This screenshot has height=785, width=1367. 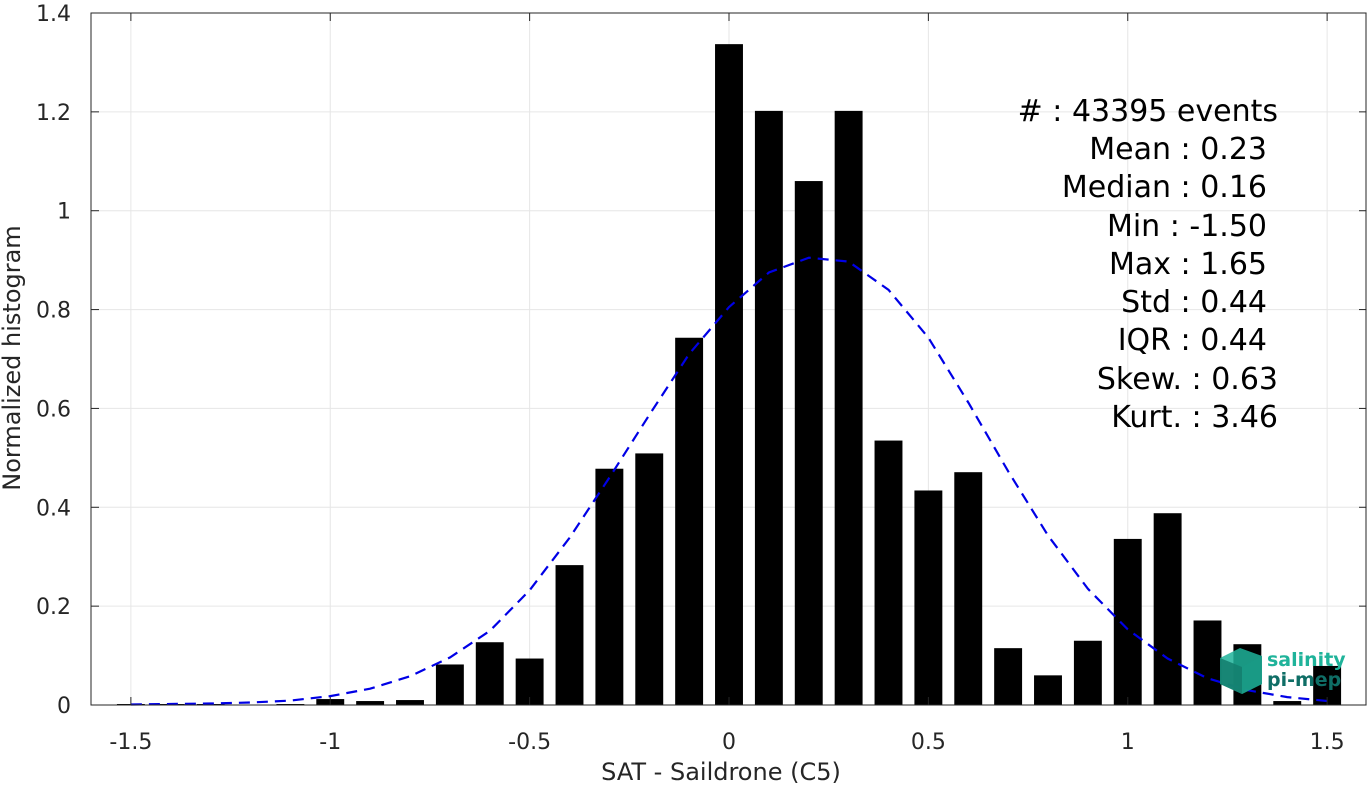 I want to click on x-tick-label: -1.5, so click(x=130, y=742).